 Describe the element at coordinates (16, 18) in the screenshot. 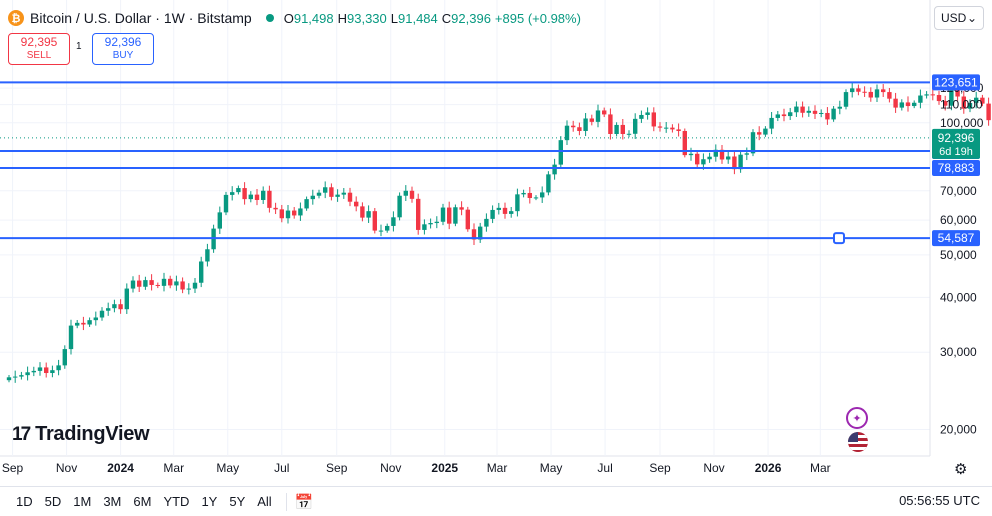

I see `bitcoin-icon: ₿` at that location.